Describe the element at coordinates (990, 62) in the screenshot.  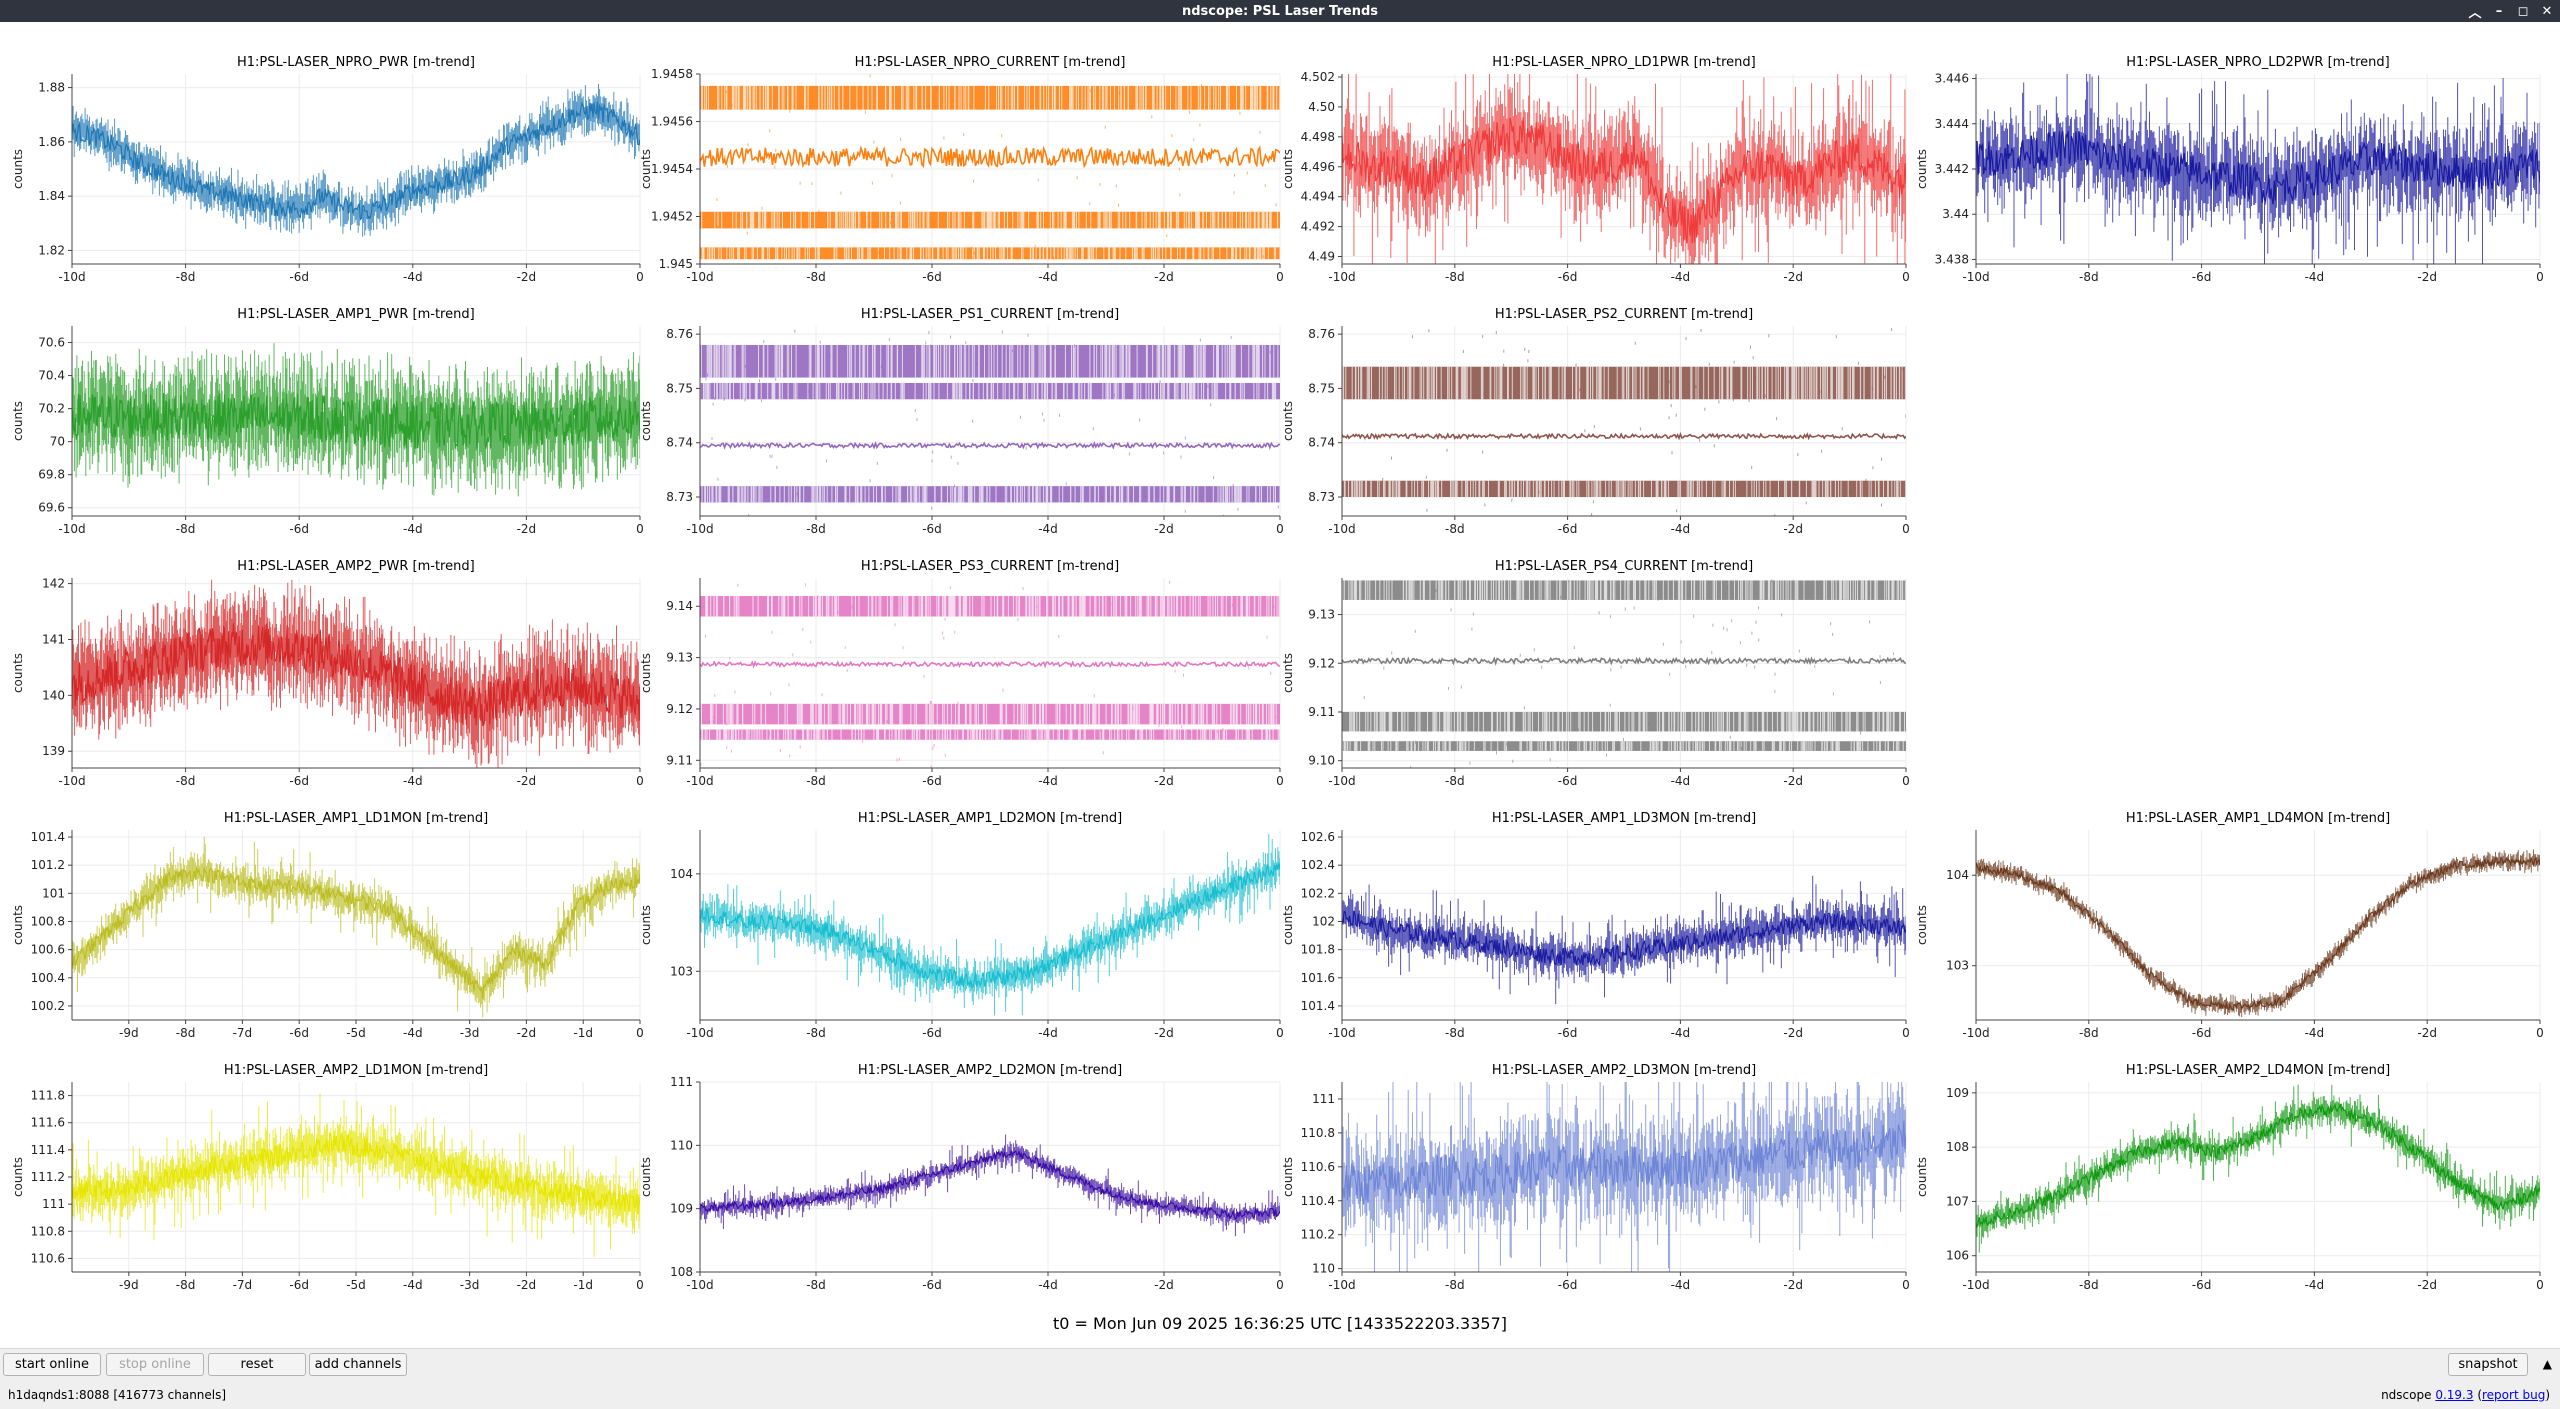
I see `plot-title: H1:PSL-LASER_NPRO_CURRENT [m-trend]` at that location.